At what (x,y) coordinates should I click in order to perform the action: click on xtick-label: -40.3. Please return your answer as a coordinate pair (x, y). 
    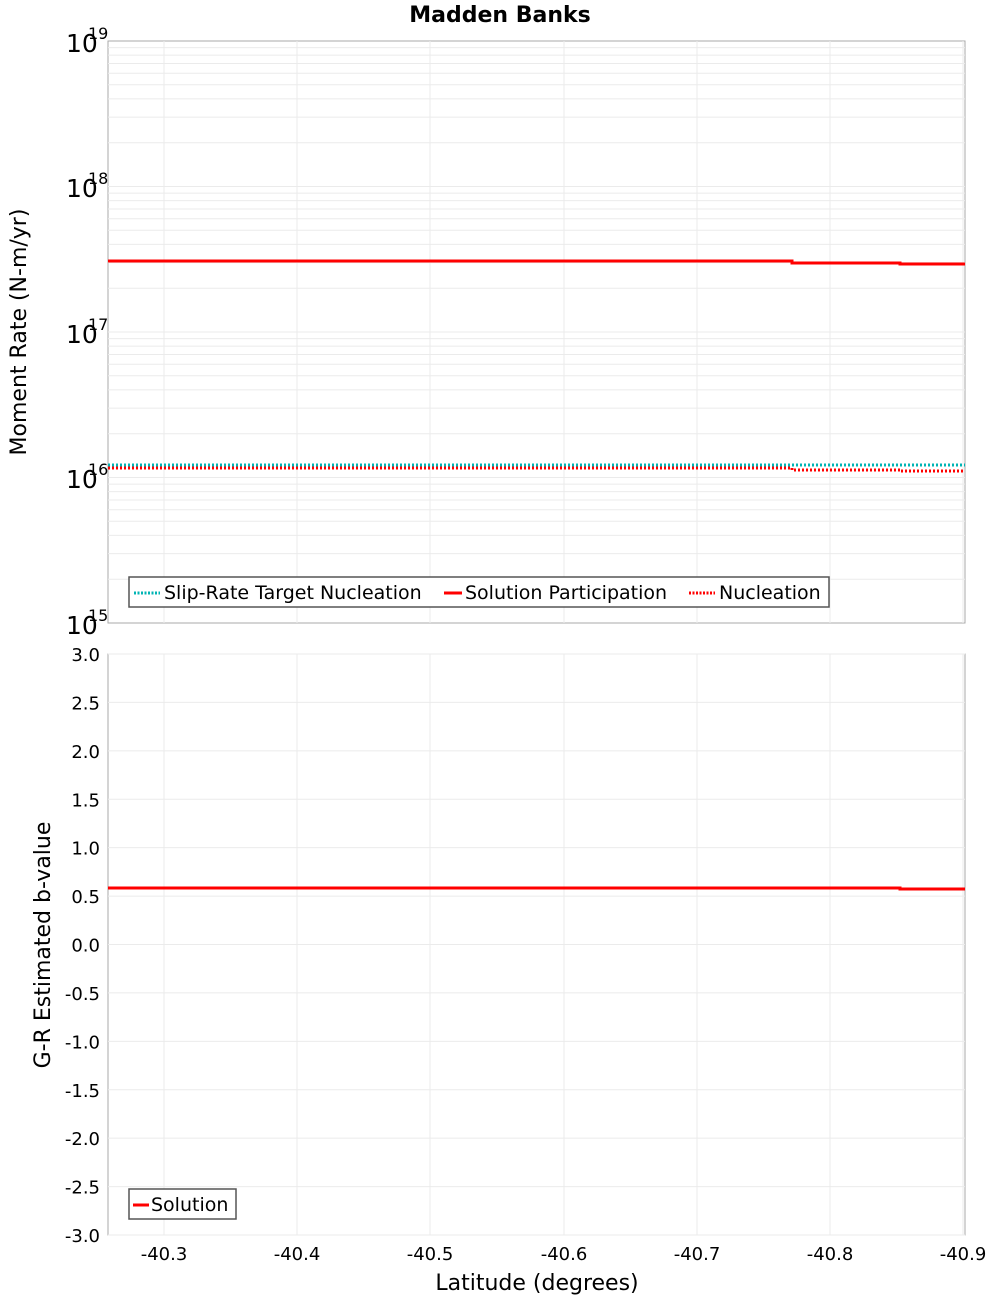
    Looking at the image, I should click on (164, 1254).